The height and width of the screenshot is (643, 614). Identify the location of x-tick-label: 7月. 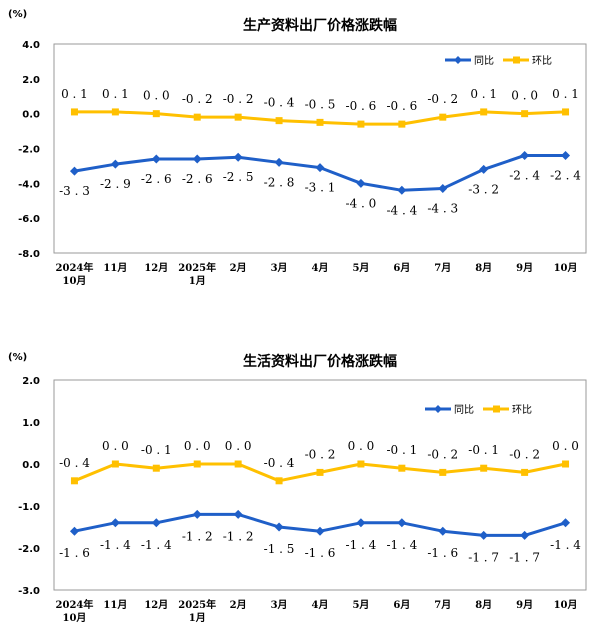
(442, 268).